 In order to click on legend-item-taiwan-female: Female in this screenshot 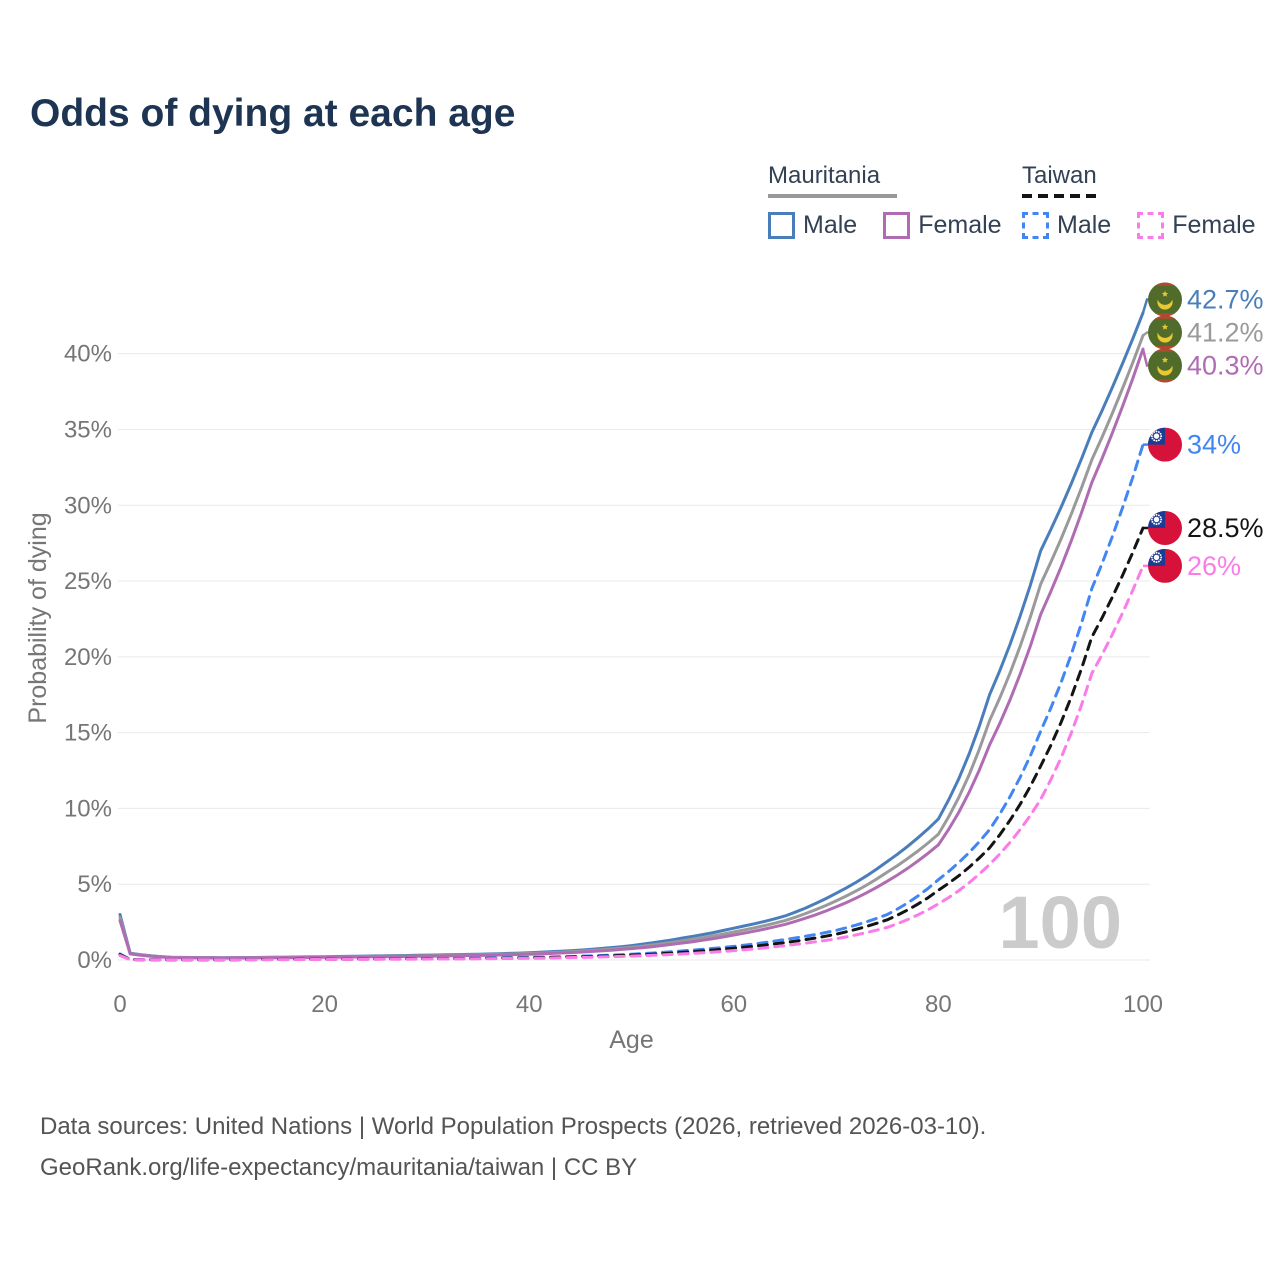, I will do `click(1196, 225)`.